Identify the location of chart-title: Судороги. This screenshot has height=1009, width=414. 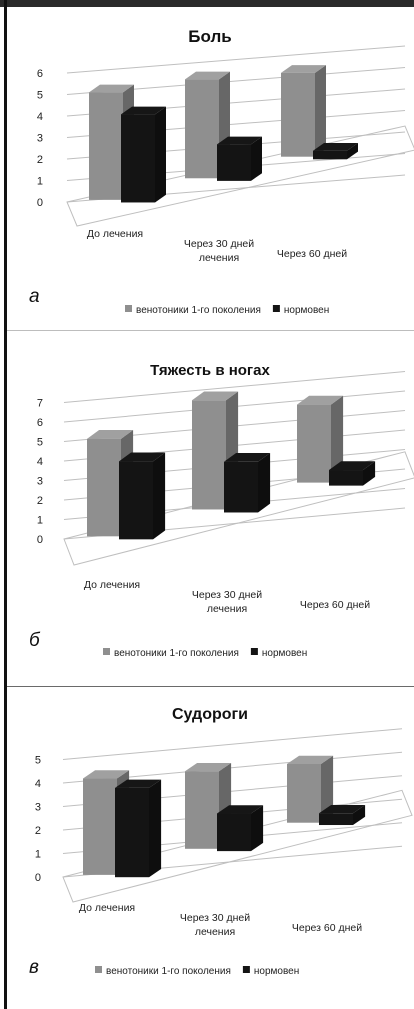
(210, 714).